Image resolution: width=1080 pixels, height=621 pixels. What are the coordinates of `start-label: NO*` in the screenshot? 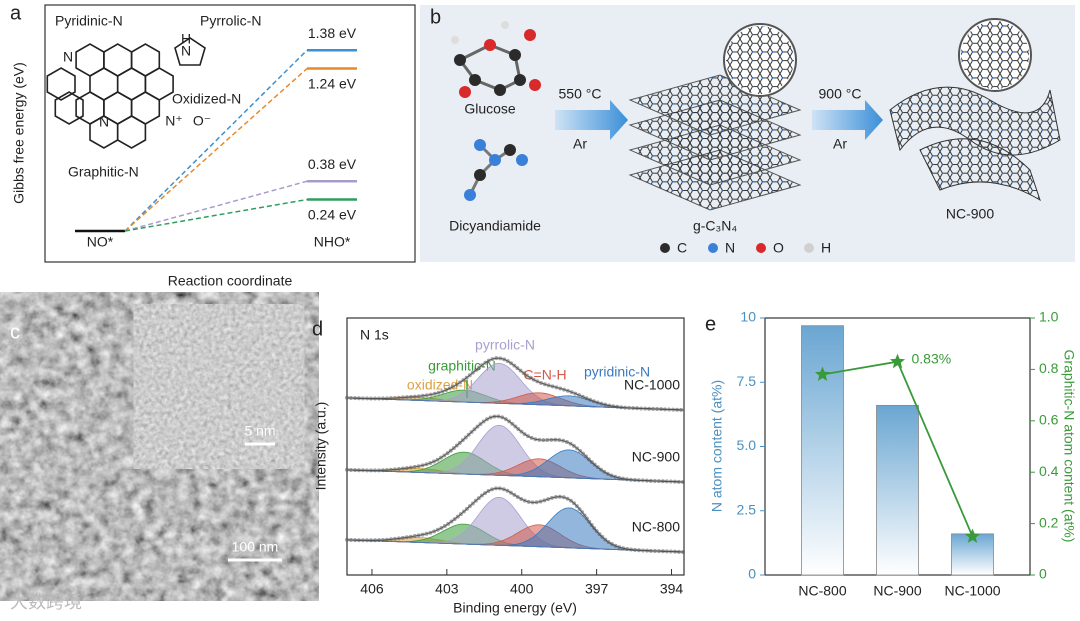 It's located at (100, 242).